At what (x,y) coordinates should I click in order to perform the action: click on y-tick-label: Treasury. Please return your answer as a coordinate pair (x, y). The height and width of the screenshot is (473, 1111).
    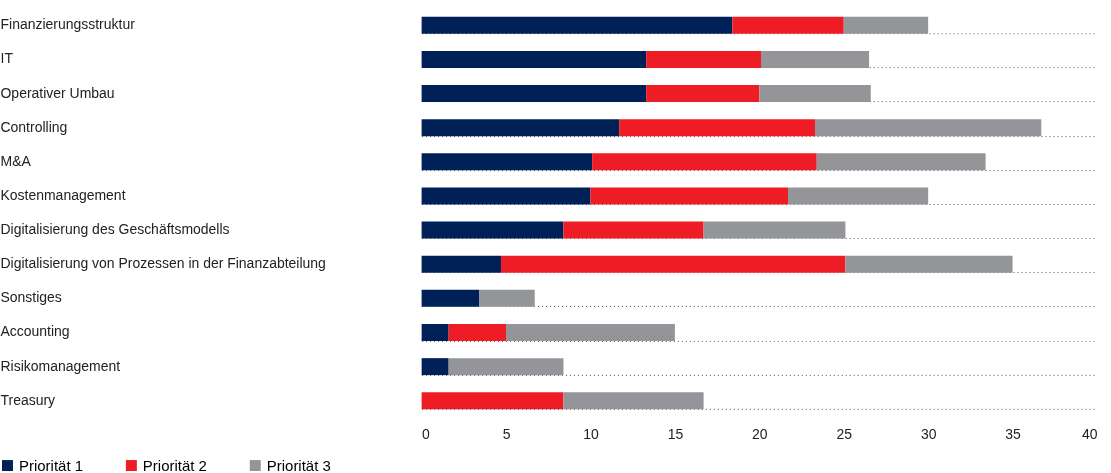
    Looking at the image, I should click on (28, 399).